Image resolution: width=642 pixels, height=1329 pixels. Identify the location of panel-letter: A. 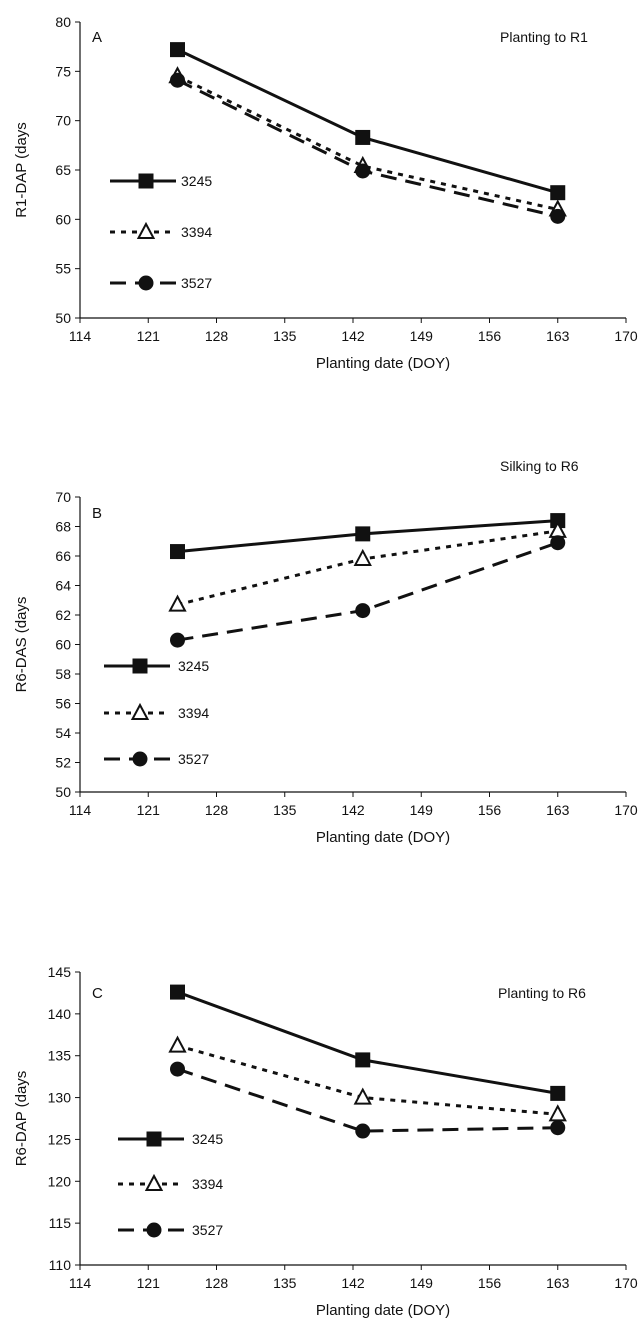
(97, 37).